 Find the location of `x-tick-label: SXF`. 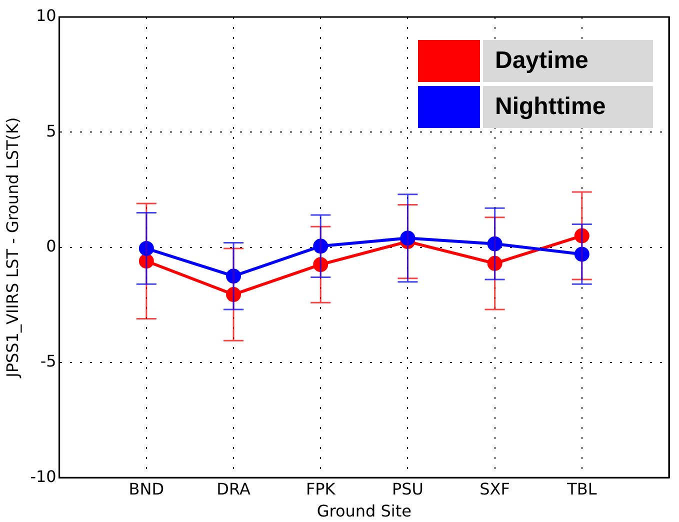

x-tick-label: SXF is located at coordinates (495, 488).